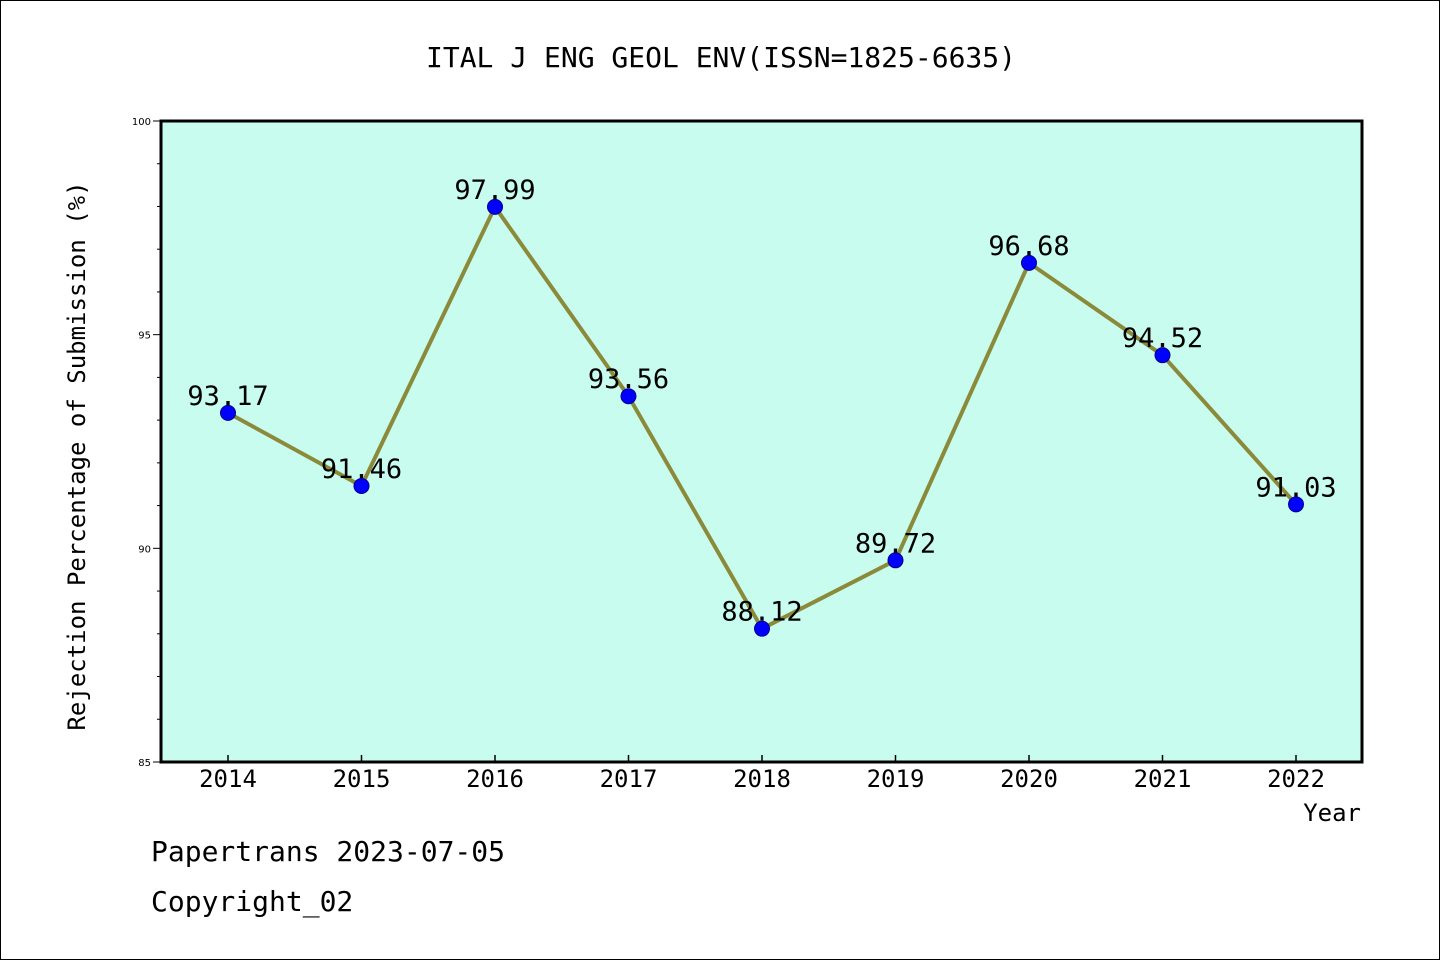  Describe the element at coordinates (628, 379) in the screenshot. I see `data-label: 93.56` at that location.